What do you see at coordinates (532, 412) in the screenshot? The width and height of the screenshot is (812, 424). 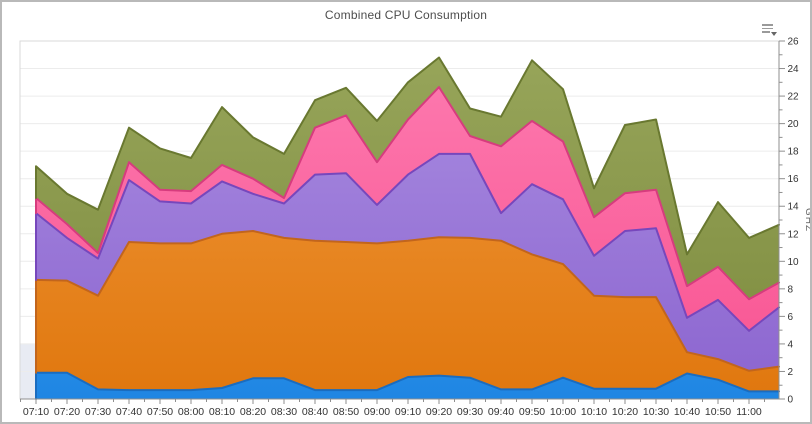 I see `svg-text: 09:50` at bounding box center [532, 412].